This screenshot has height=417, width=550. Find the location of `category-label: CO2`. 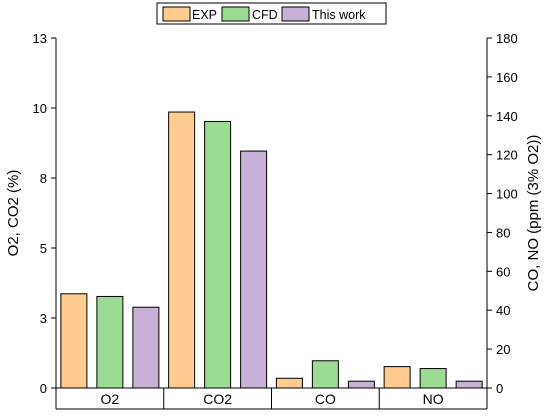

category-label: CO2 is located at coordinates (217, 399).